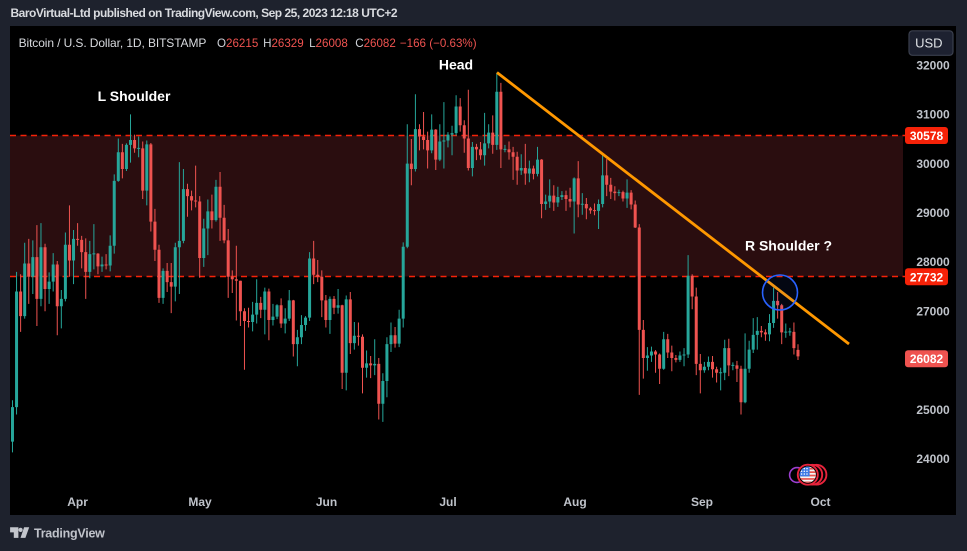 This screenshot has width=967, height=551. Describe the element at coordinates (447, 502) in the screenshot. I see `svg-text: Jul` at that location.